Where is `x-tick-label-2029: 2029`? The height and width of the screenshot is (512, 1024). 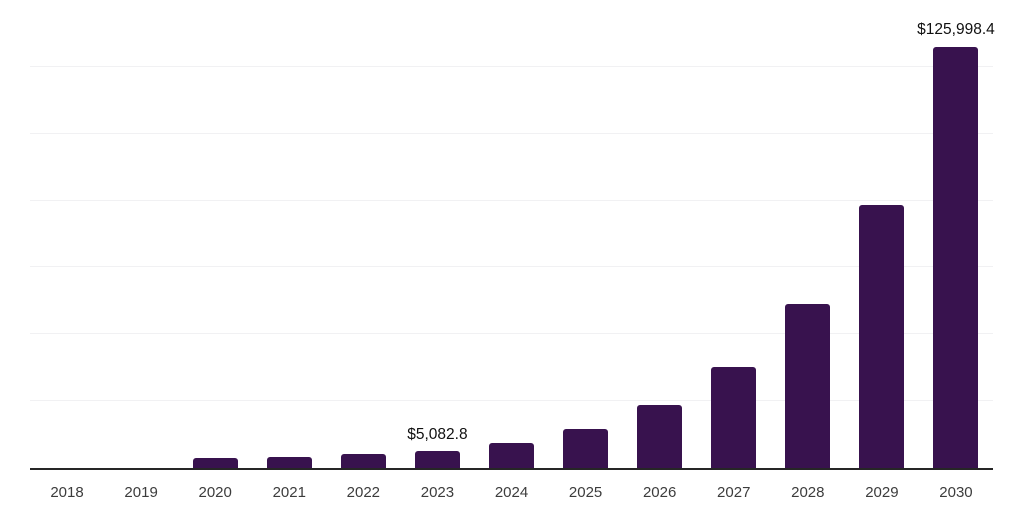 x-tick-label-2029: 2029 is located at coordinates (882, 492).